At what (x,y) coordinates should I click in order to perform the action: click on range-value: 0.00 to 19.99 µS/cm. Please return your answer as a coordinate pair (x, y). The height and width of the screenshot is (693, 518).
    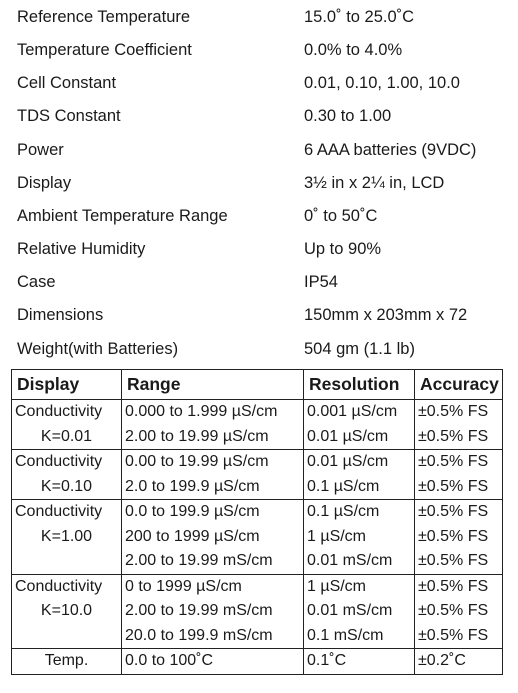
    Looking at the image, I should click on (197, 461).